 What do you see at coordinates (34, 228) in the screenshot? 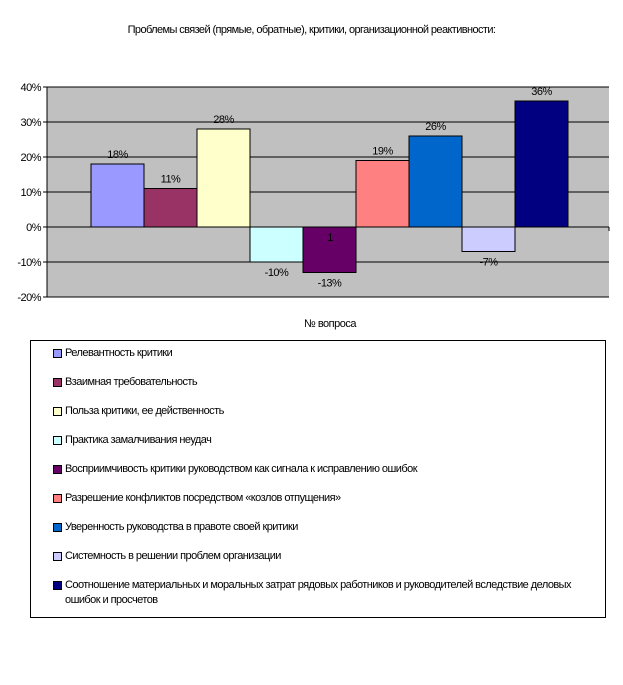
I see `y-tick-label: 0%` at bounding box center [34, 228].